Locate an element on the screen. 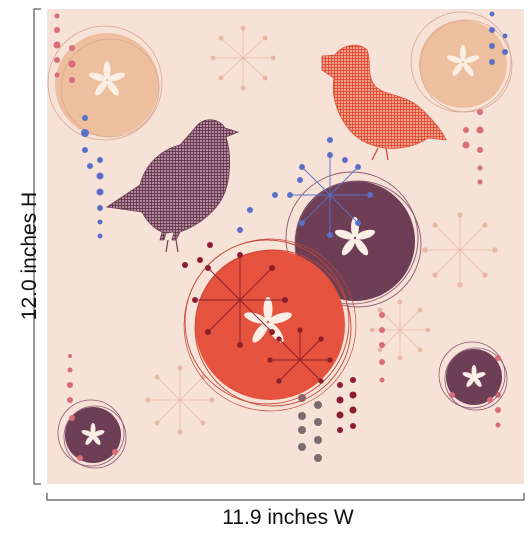  peach-circle-top-left is located at coordinates (105, 83).